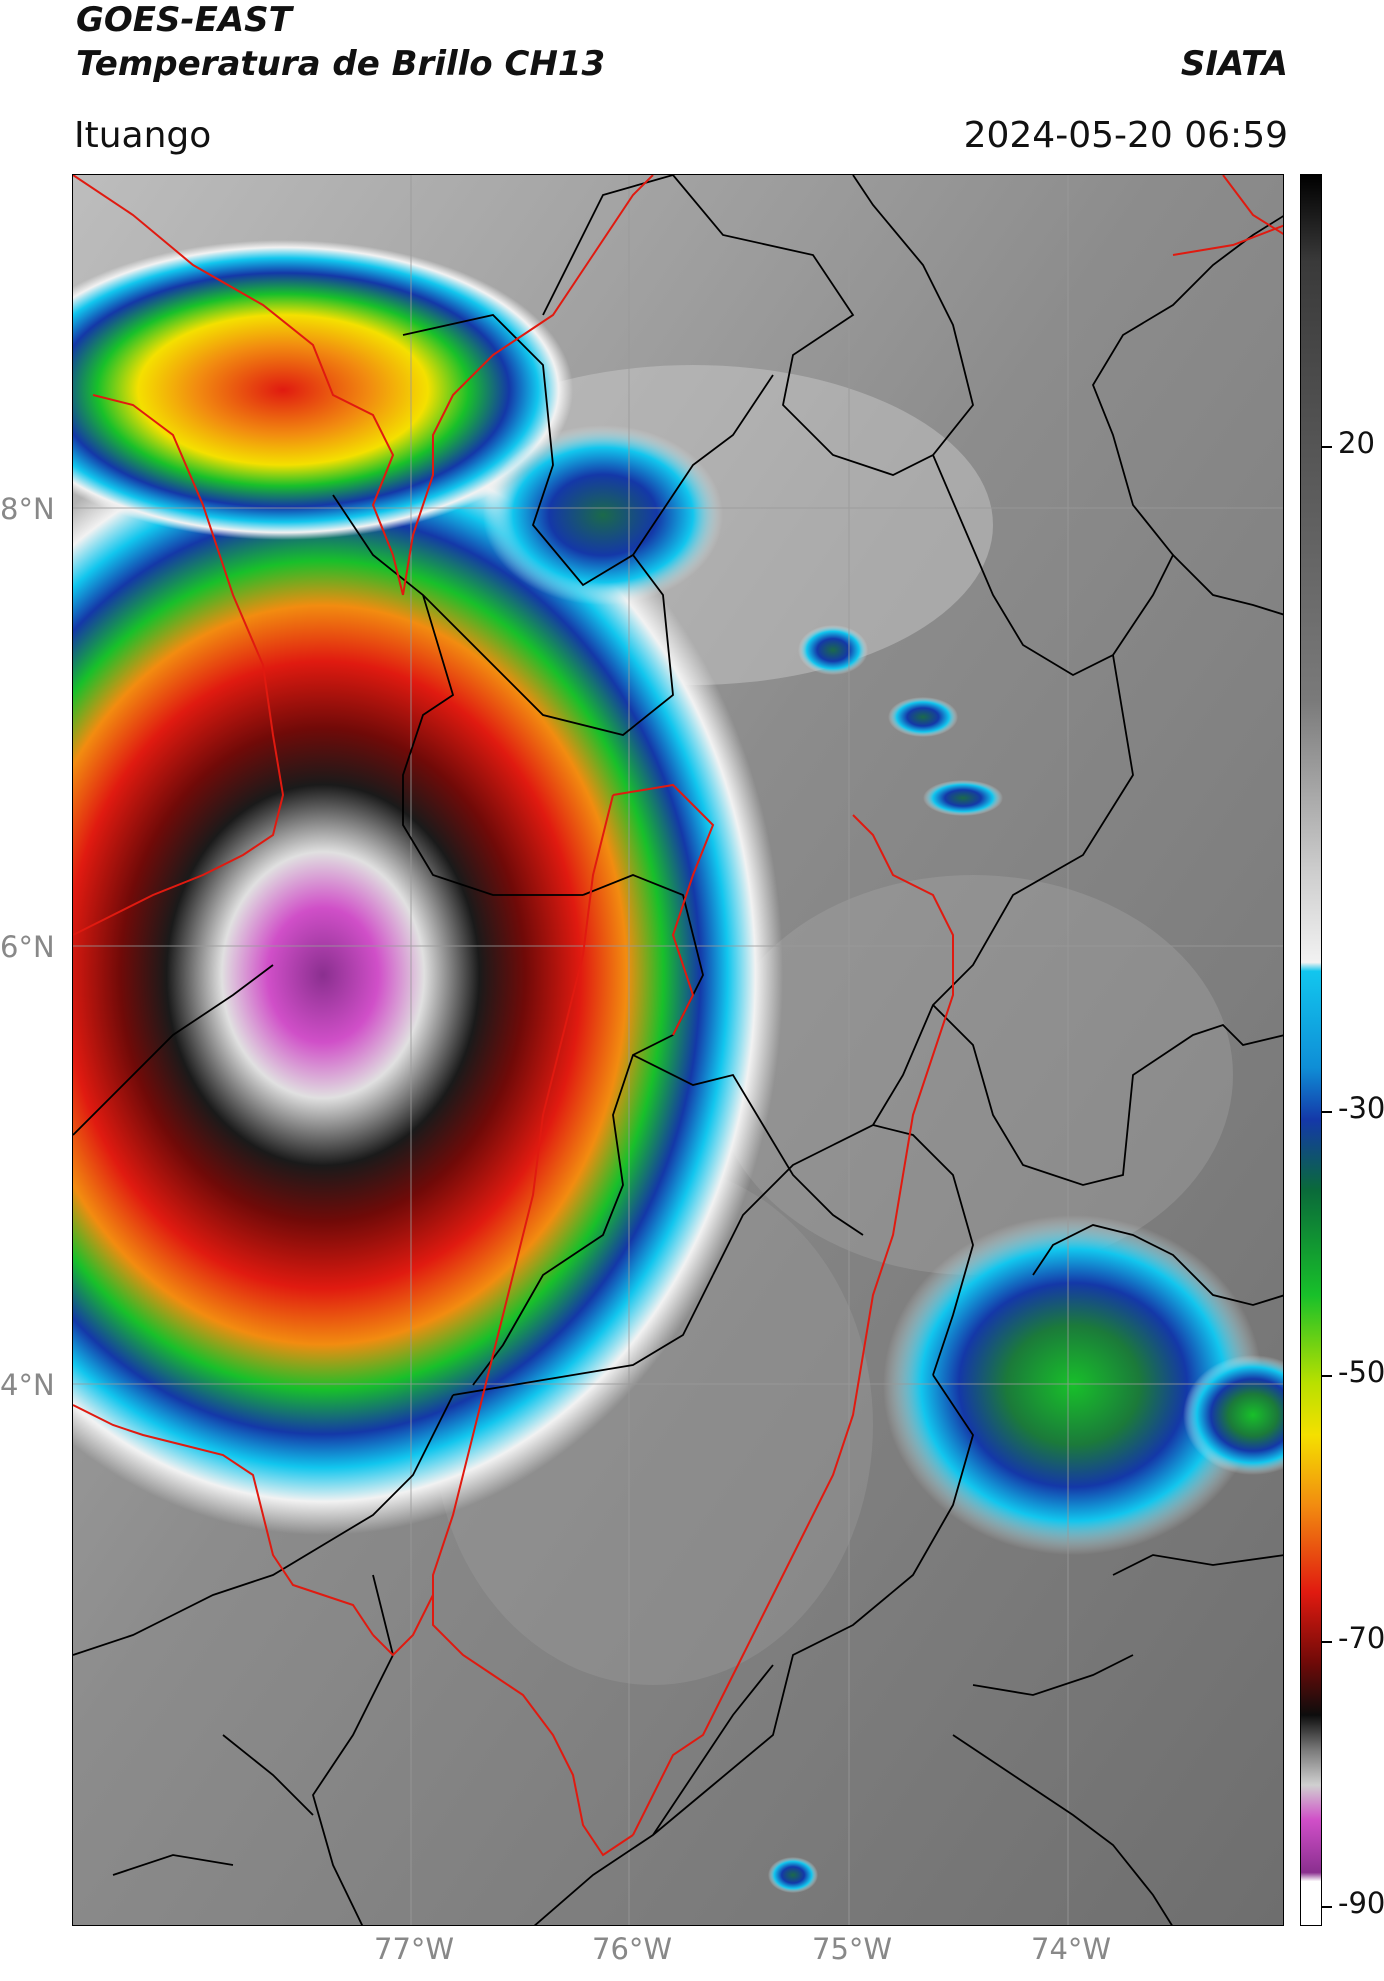  What do you see at coordinates (852, 1949) in the screenshot?
I see `lon-label-75: 75°W` at bounding box center [852, 1949].